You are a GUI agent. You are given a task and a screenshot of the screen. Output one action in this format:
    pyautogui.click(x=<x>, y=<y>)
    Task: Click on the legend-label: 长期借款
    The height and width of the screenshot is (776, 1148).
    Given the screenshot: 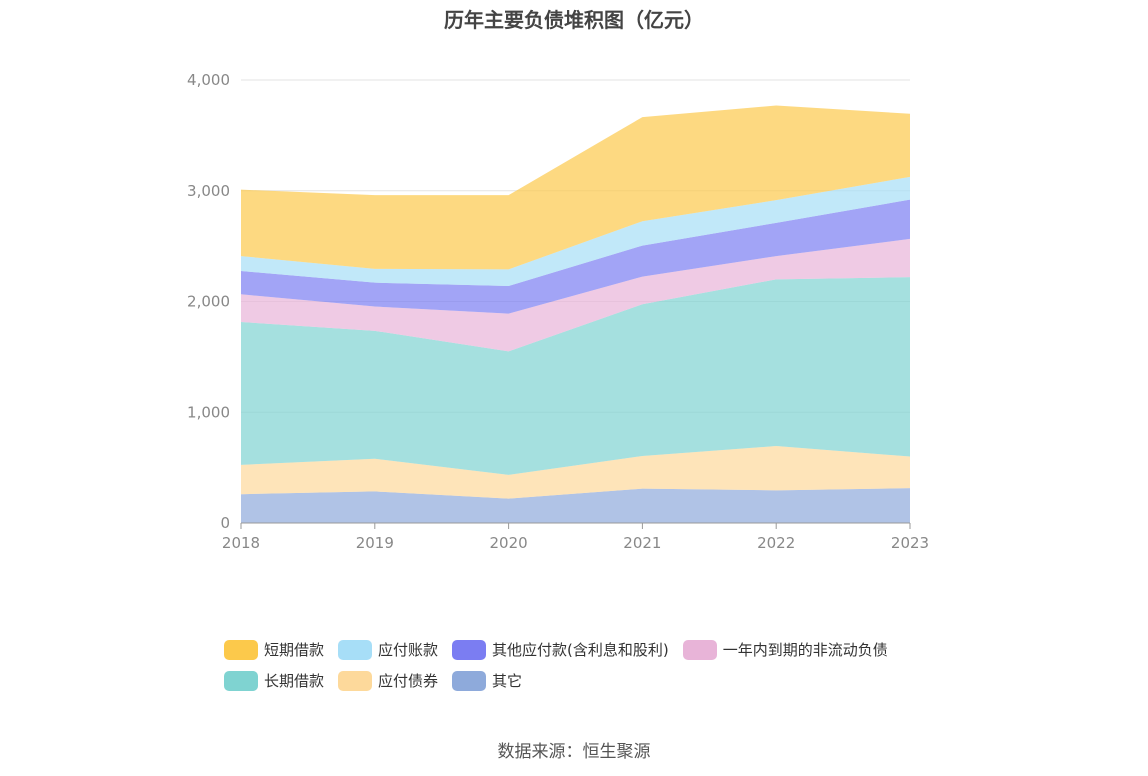 What is the action you would take?
    pyautogui.click(x=294, y=681)
    